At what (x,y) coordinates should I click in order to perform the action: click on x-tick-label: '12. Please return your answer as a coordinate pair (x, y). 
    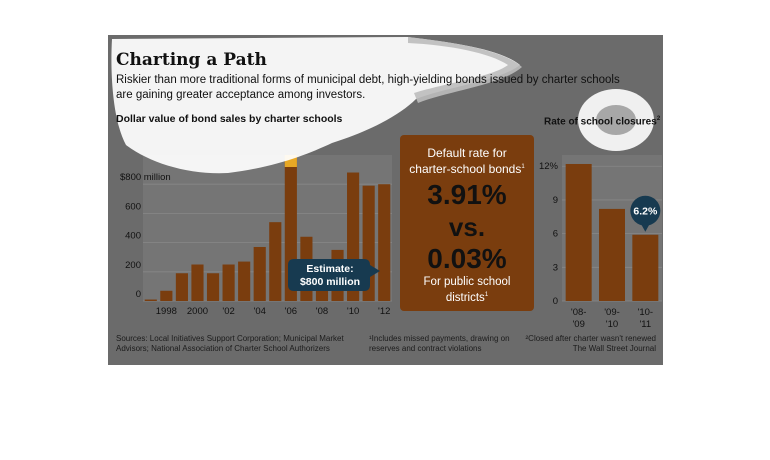
    Looking at the image, I should click on (384, 311).